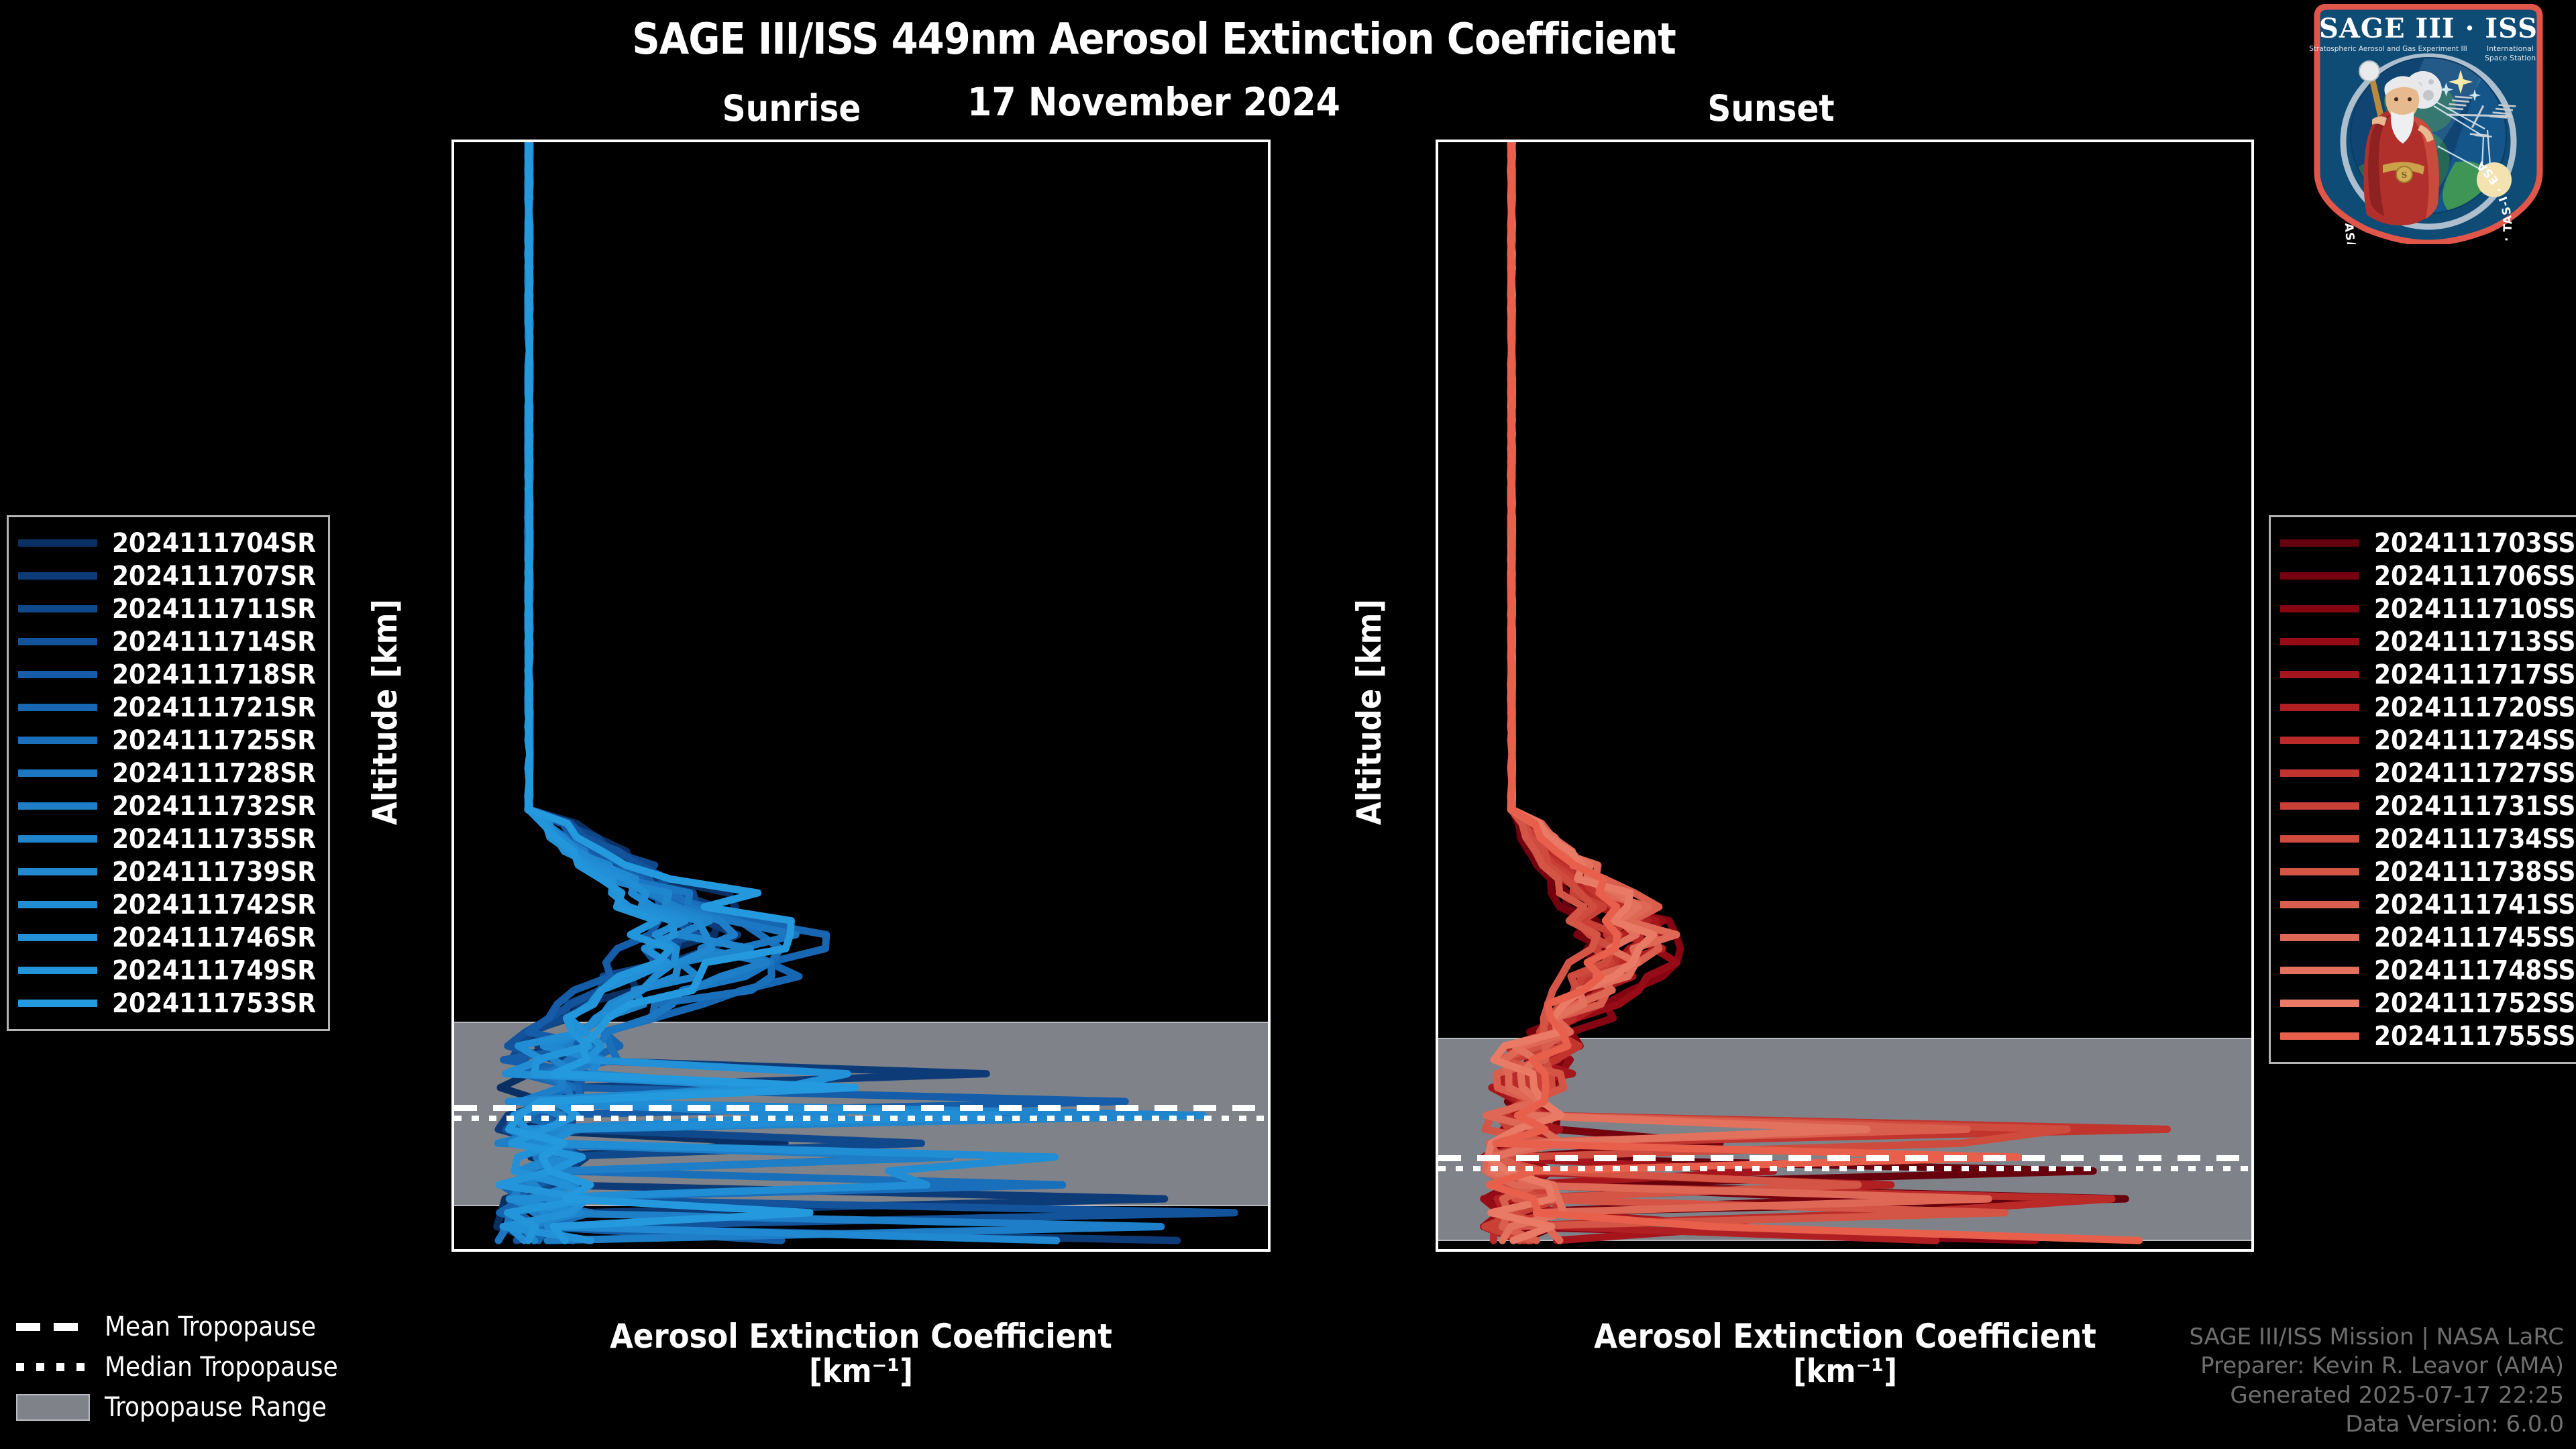 This screenshot has width=2576, height=1449. Describe the element at coordinates (214, 576) in the screenshot. I see `legend-label: 2024111707SR` at that location.